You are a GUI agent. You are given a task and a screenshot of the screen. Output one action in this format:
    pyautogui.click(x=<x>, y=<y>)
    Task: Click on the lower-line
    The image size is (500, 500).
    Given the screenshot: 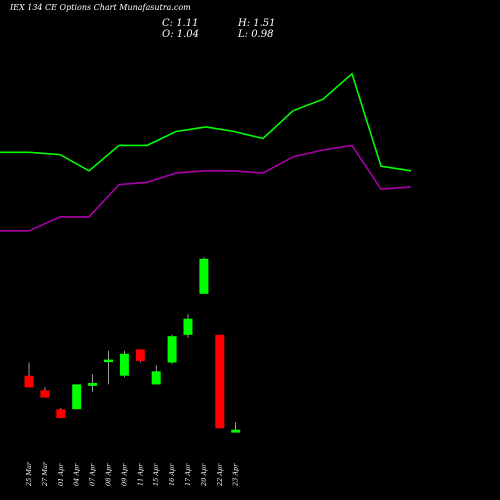 What is the action you would take?
    pyautogui.click(x=206, y=188)
    